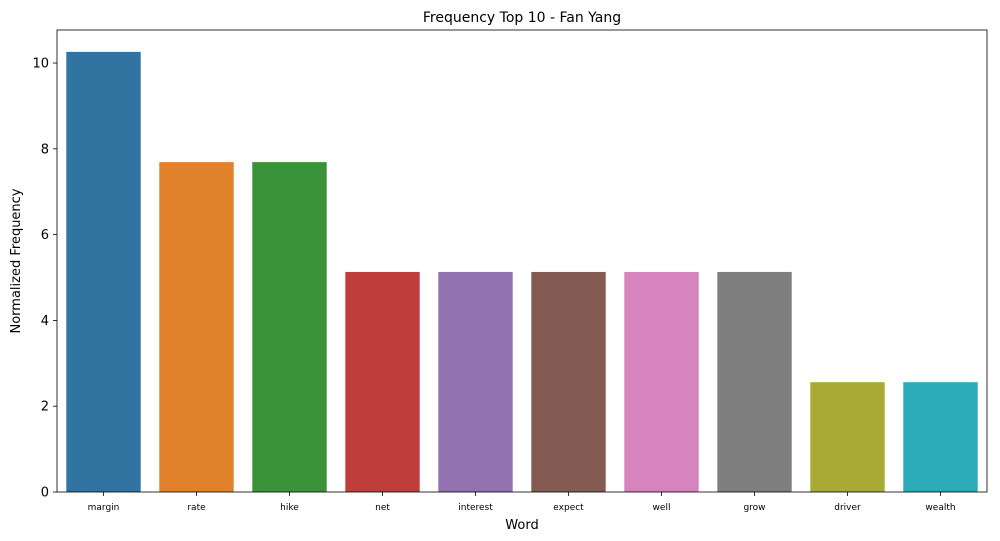 The height and width of the screenshot is (541, 1000). What do you see at coordinates (522, 18) in the screenshot?
I see `chart-title: Frequency Top 10 - Fan Yang` at bounding box center [522, 18].